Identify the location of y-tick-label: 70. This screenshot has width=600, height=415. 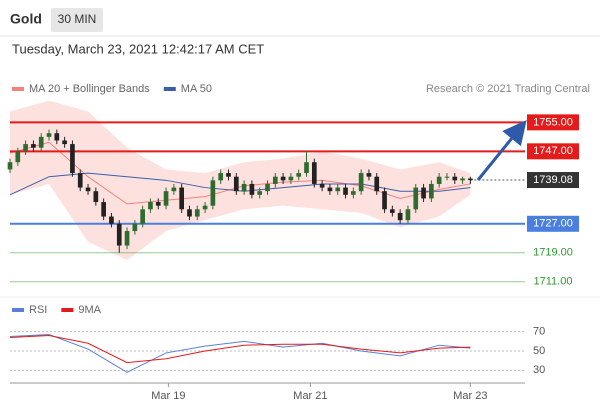
(539, 332).